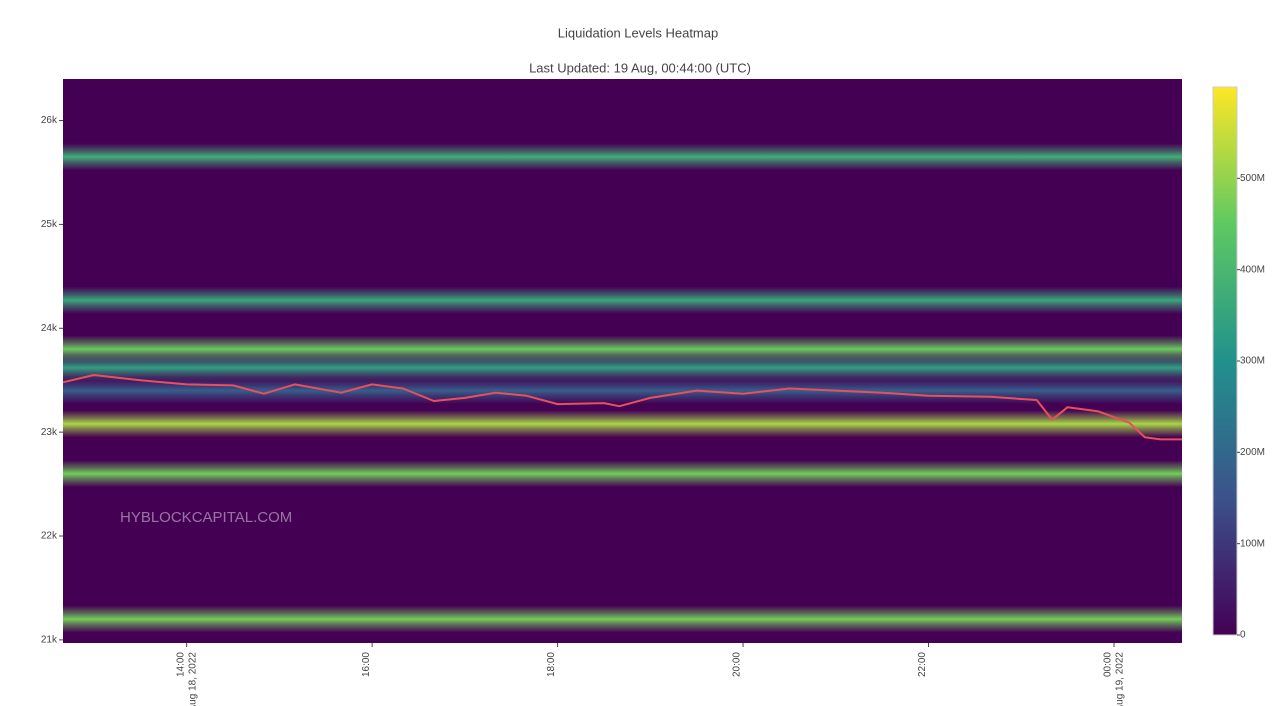 Image resolution: width=1280 pixels, height=706 pixels. I want to click on y-tick-label: 21k, so click(49, 640).